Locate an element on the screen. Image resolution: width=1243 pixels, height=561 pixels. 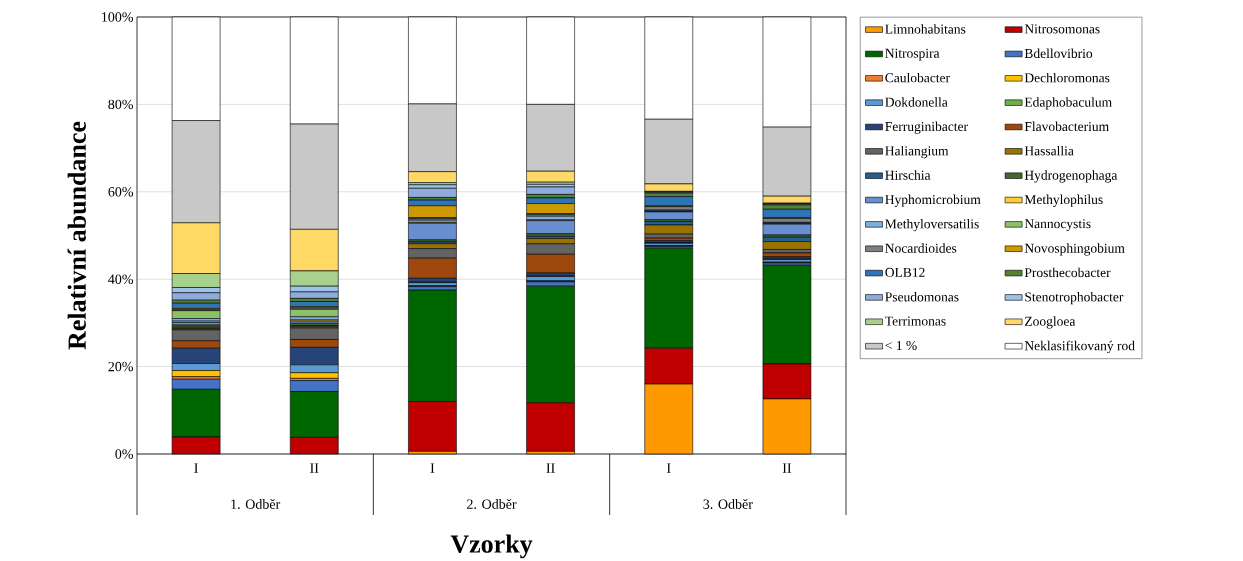
y-tick-label: 80% is located at coordinates (121, 104).